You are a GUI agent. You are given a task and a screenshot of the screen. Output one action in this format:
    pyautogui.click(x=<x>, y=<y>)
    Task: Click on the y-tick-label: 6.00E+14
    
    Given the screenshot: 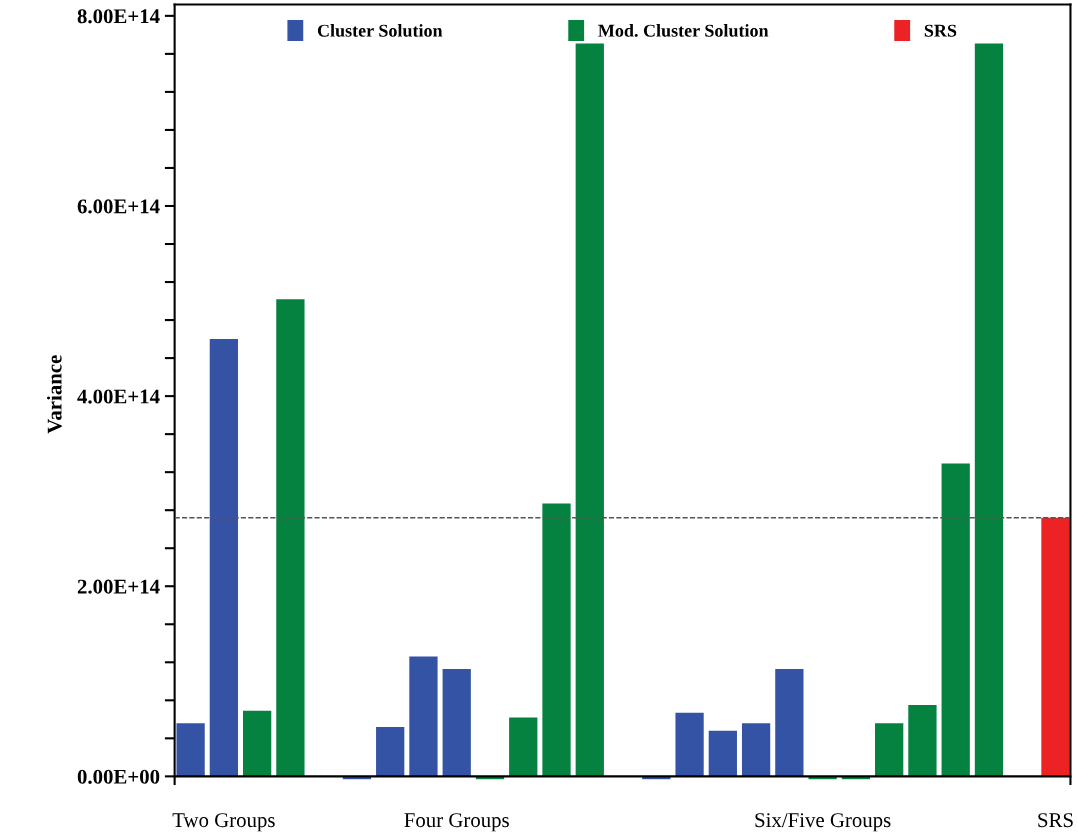 What is the action you would take?
    pyautogui.click(x=118, y=206)
    